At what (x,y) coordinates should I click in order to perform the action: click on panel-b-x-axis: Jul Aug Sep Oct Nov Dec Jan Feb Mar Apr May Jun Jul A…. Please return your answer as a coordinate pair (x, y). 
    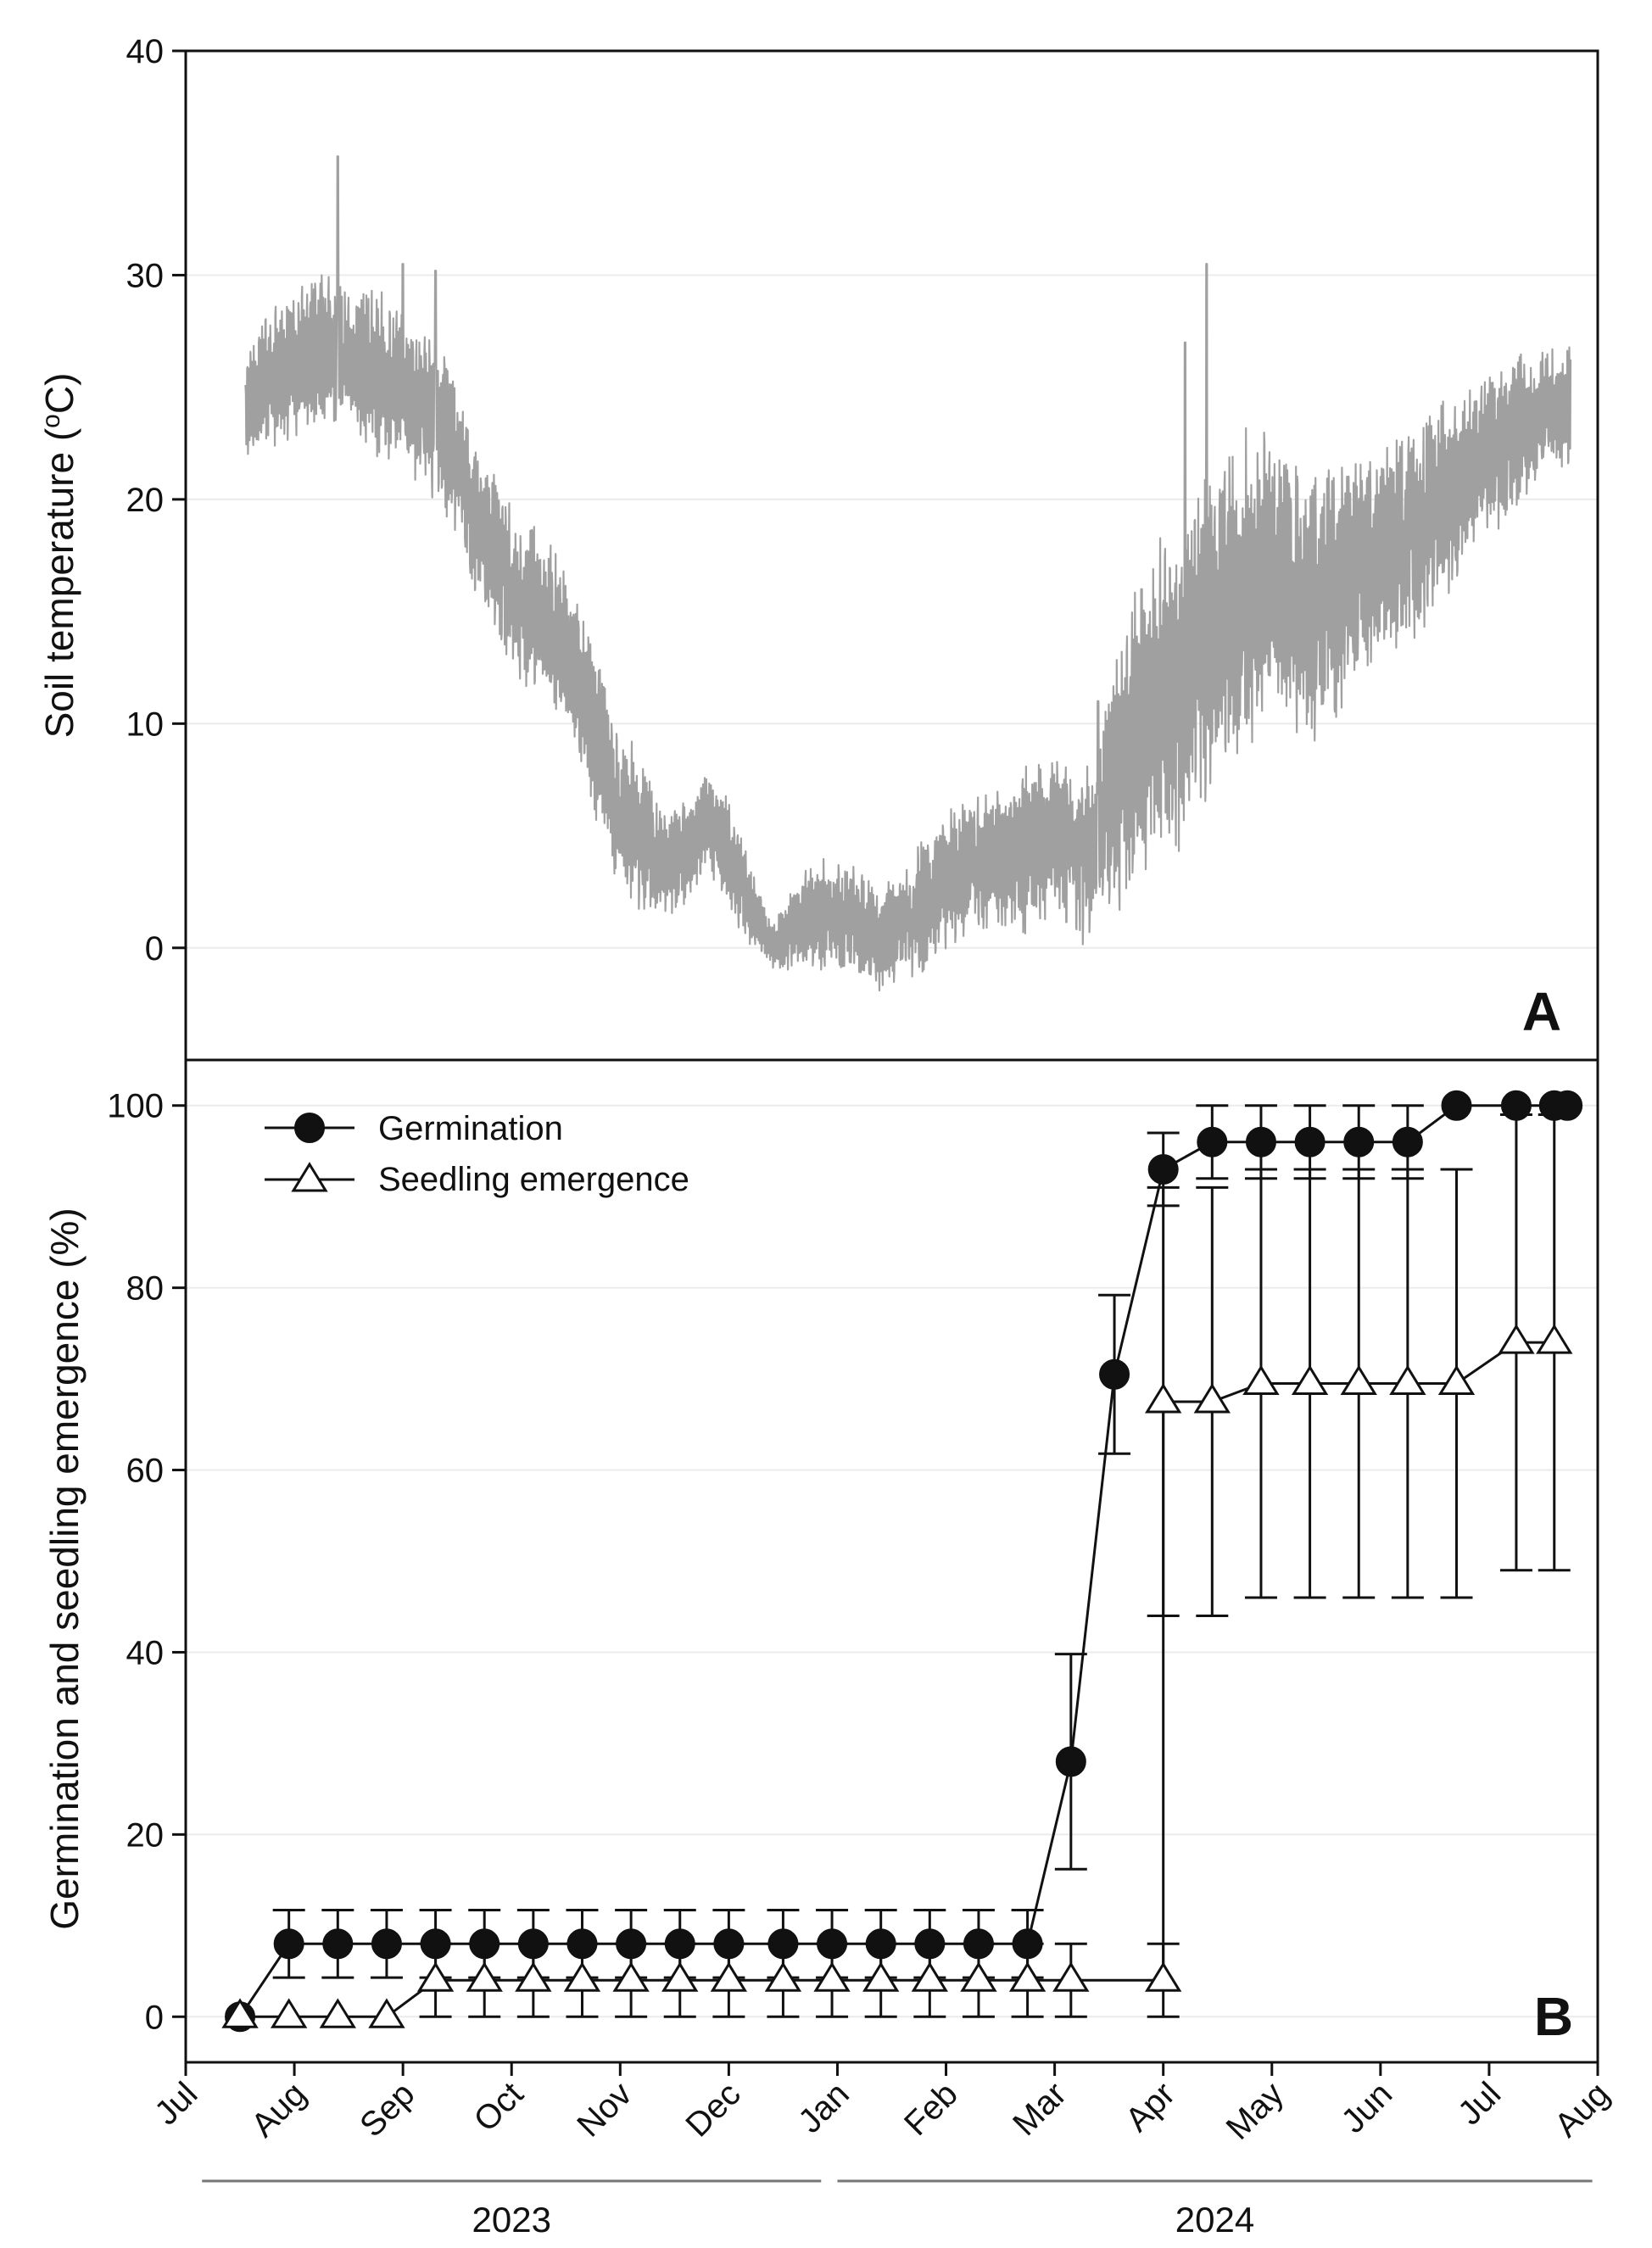
    Looking at the image, I should click on (882, 2105).